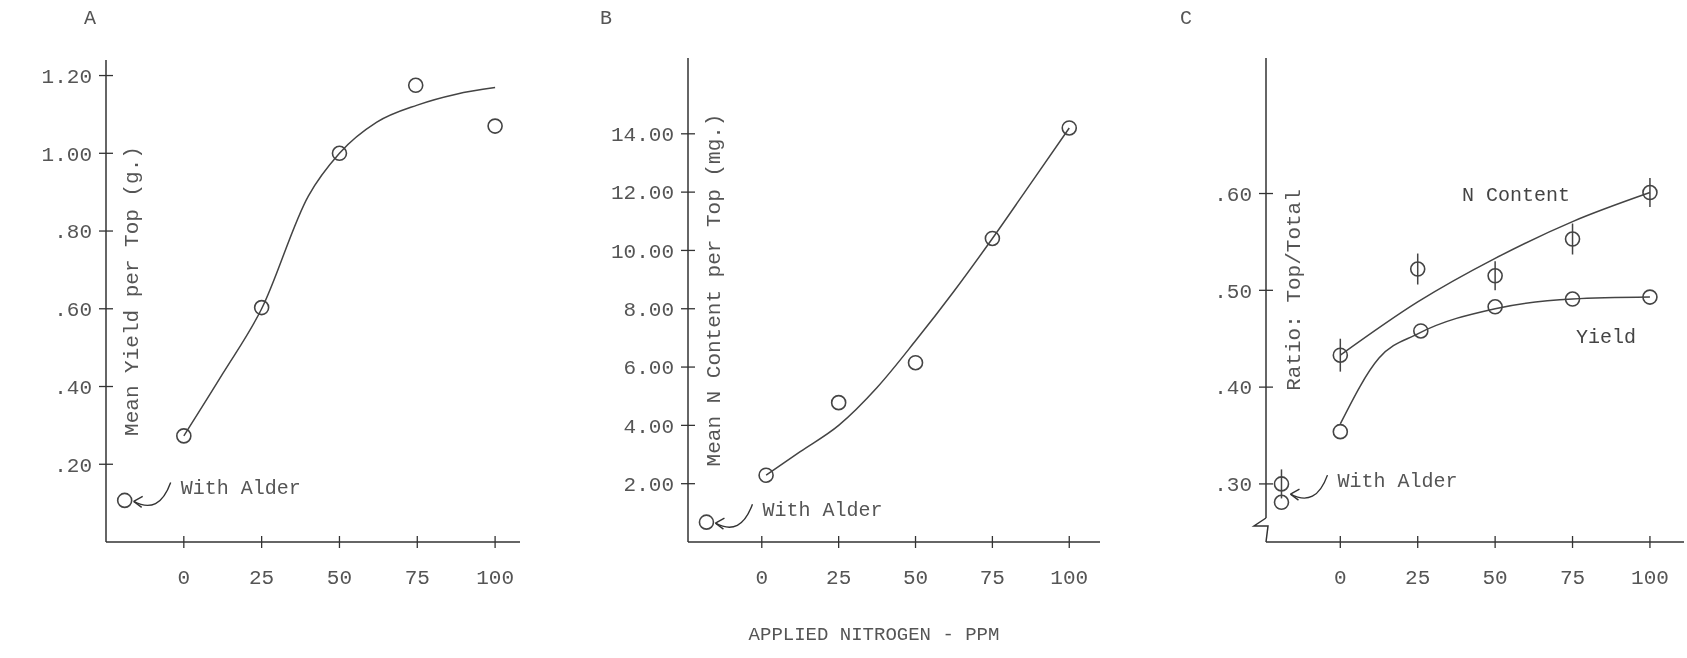 This screenshot has width=1687, height=658. What do you see at coordinates (66, 77) in the screenshot?
I see `y-tick-label: 1.20` at bounding box center [66, 77].